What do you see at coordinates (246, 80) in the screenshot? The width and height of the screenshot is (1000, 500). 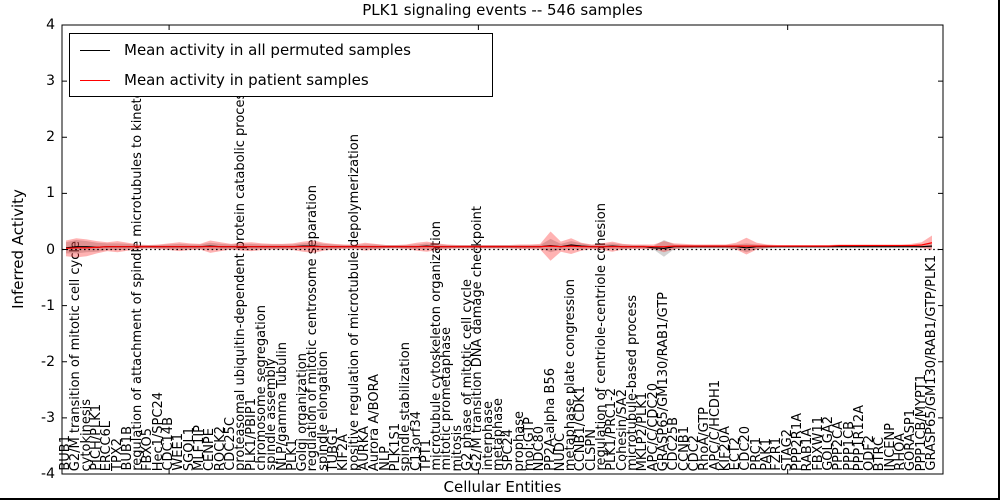 I see `legend-label-patient: Mean activity in patient samples` at bounding box center [246, 80].